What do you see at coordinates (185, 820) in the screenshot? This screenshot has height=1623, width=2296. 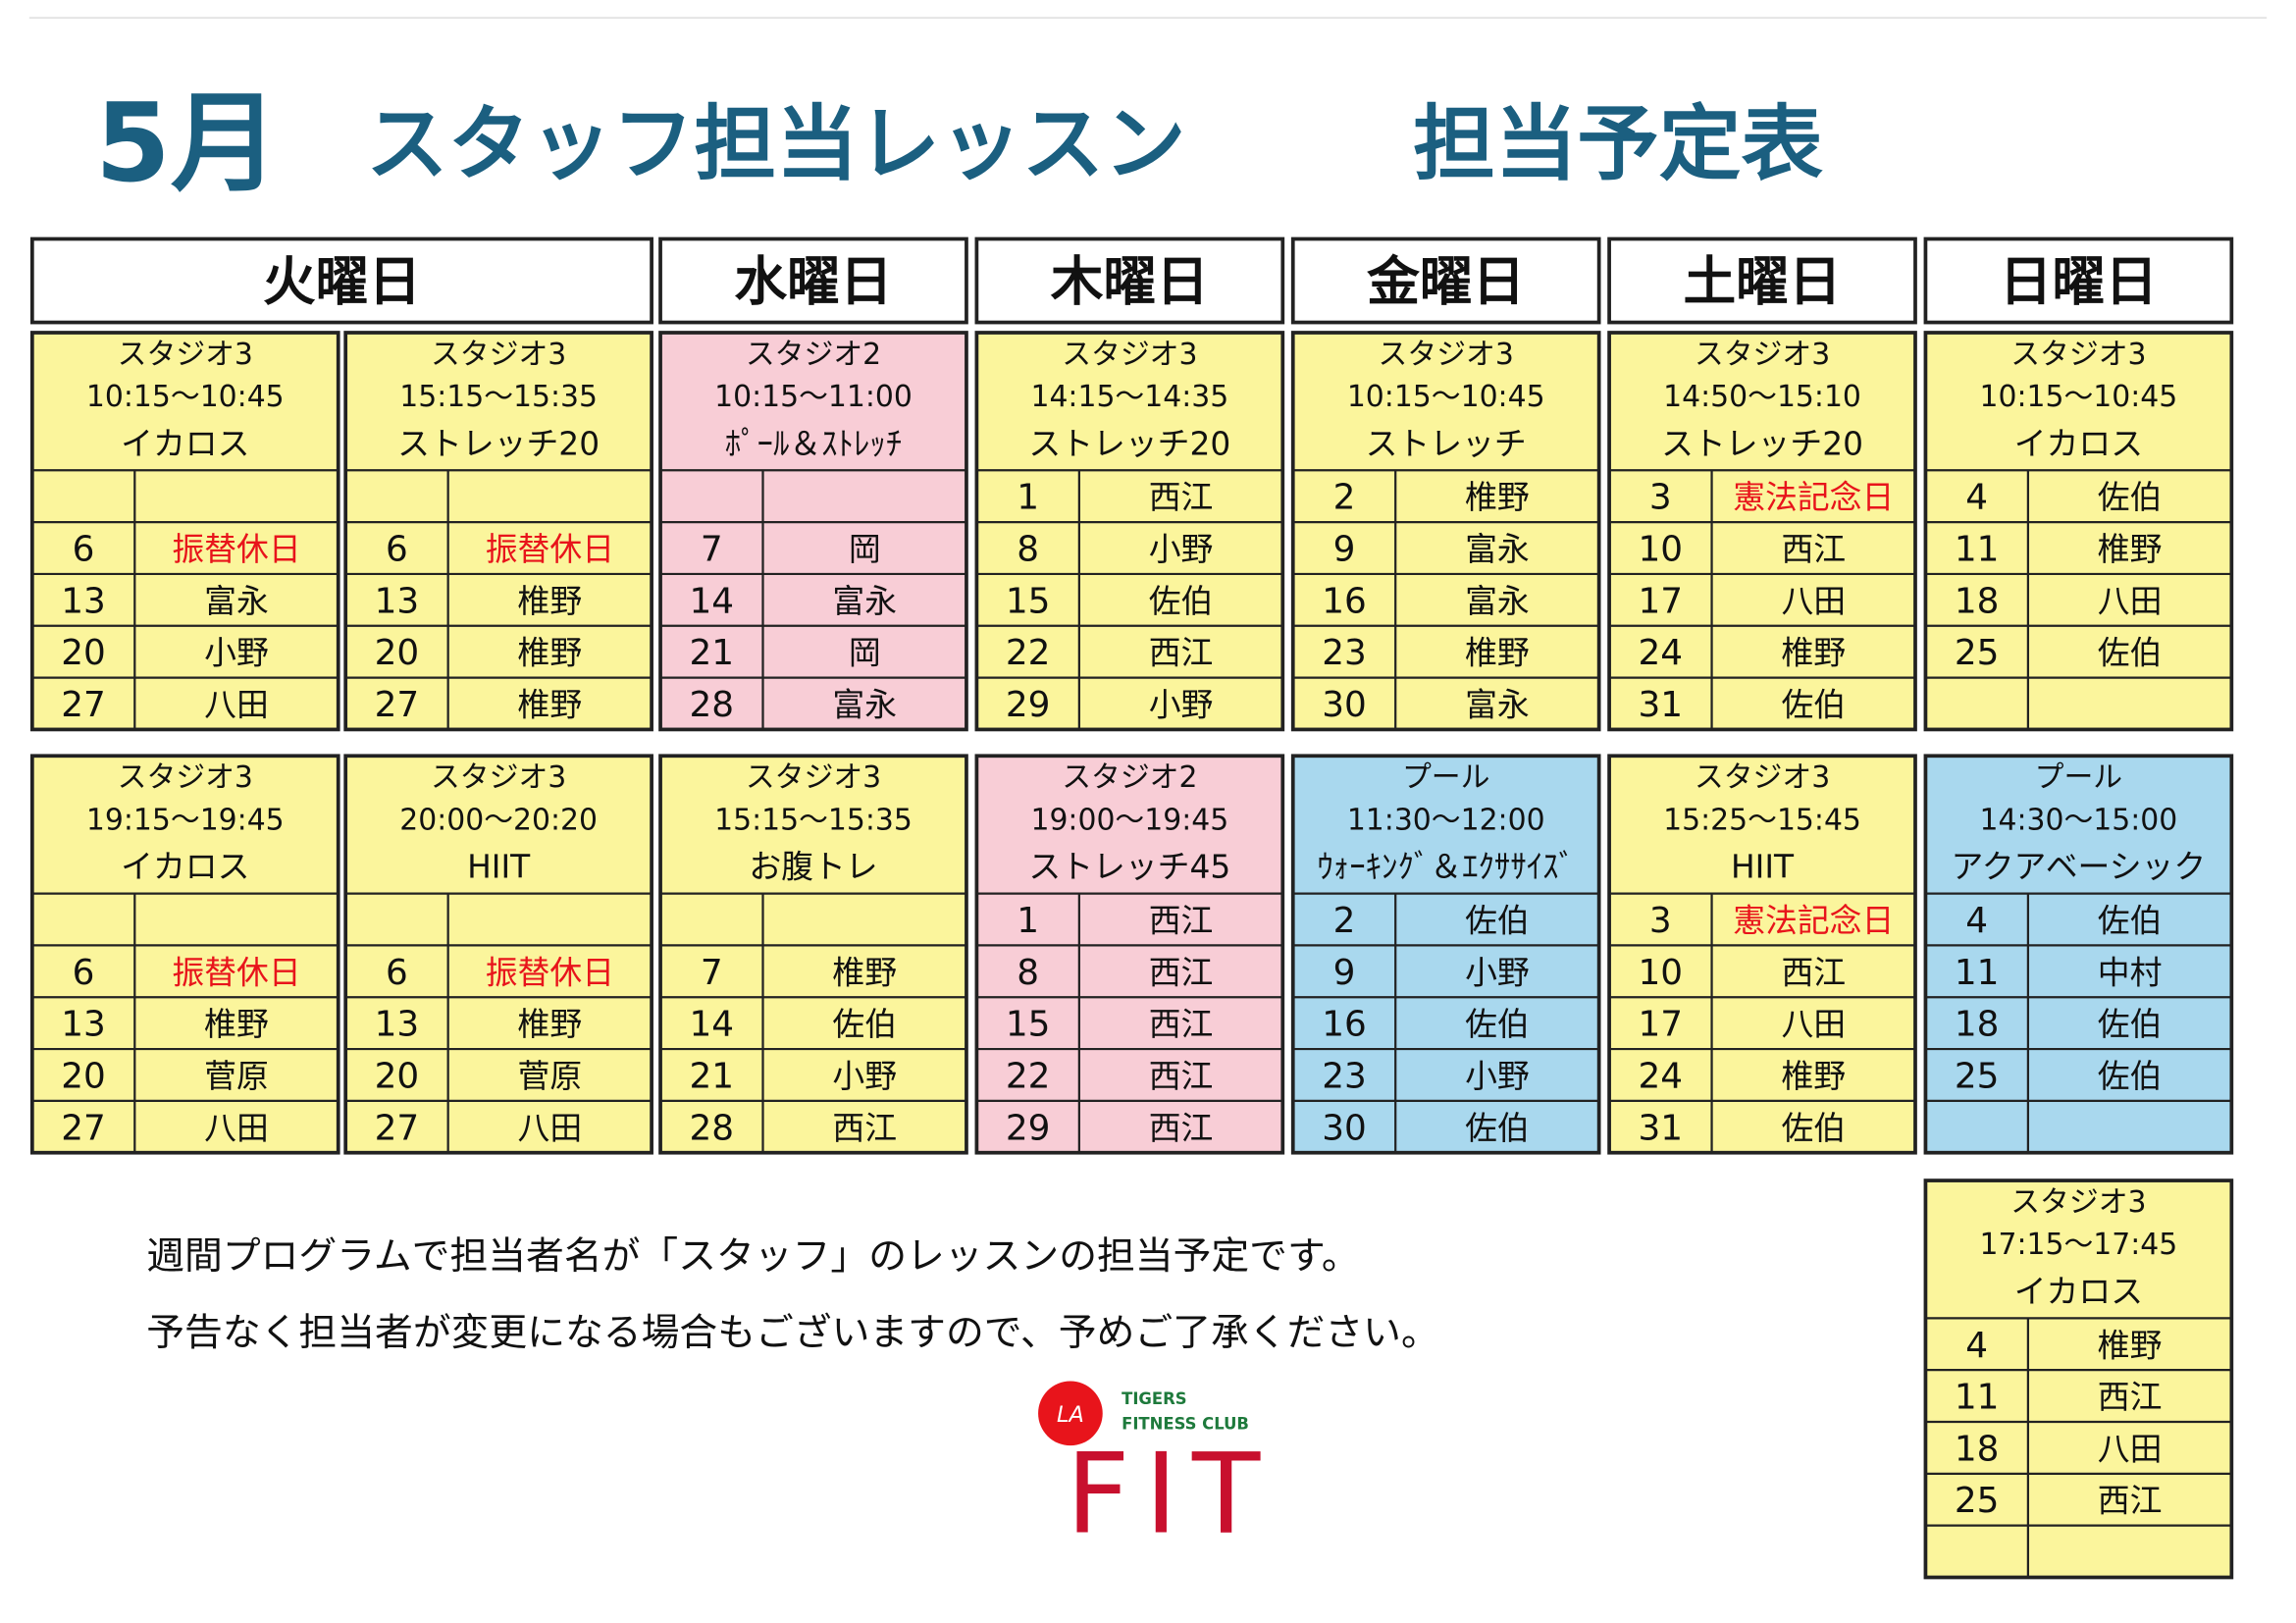 I see `lesson-time: 19:15〜19:45` at bounding box center [185, 820].